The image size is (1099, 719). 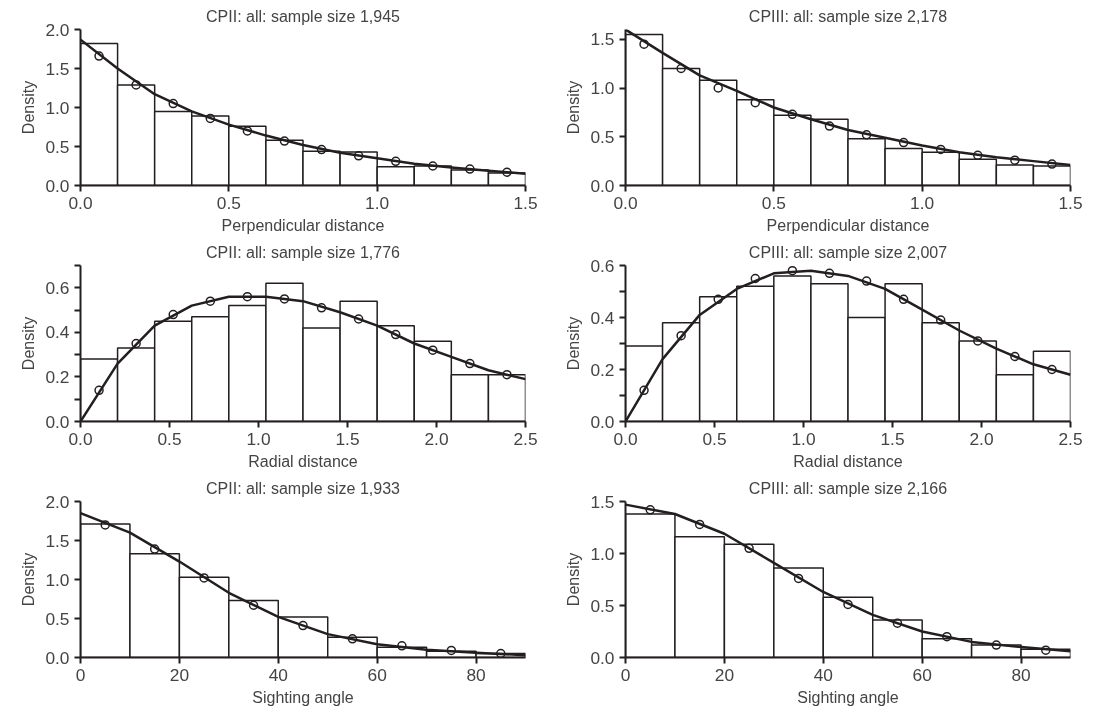 What do you see at coordinates (303, 252) in the screenshot?
I see `chart-title: CPII: all: sample size 1,776` at bounding box center [303, 252].